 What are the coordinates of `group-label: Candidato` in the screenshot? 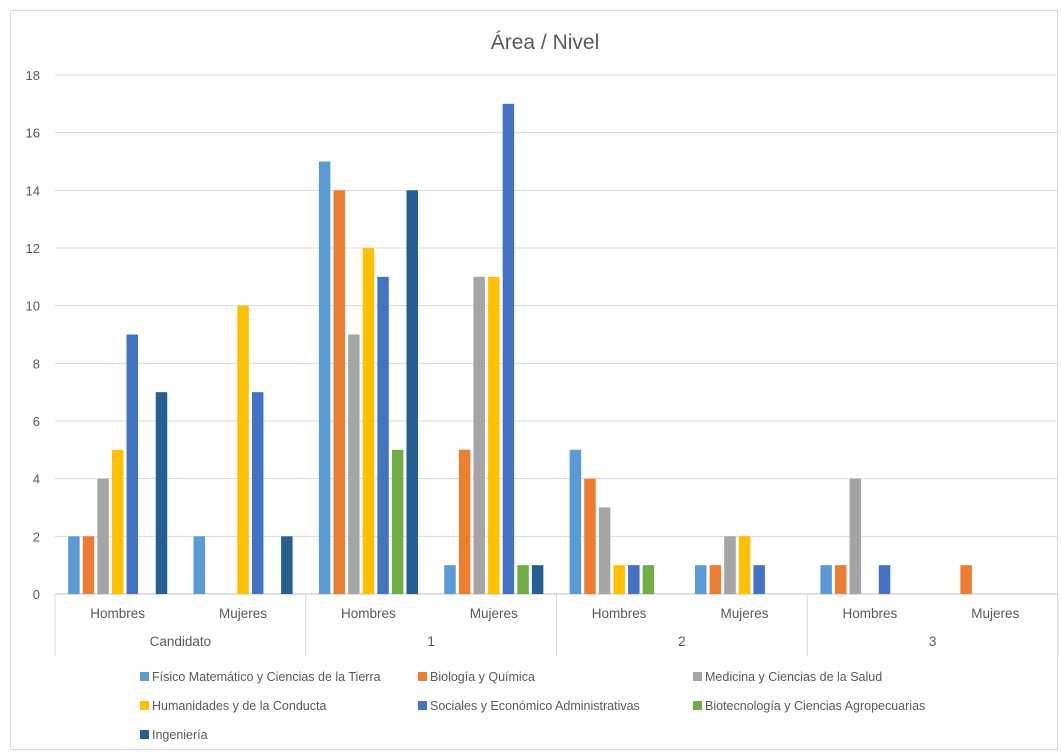 It's located at (181, 641).